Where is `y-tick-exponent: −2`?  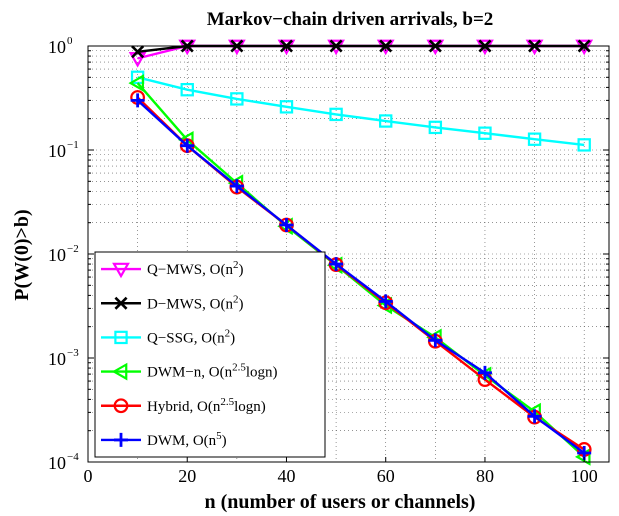 y-tick-exponent: −2 is located at coordinates (73, 249).